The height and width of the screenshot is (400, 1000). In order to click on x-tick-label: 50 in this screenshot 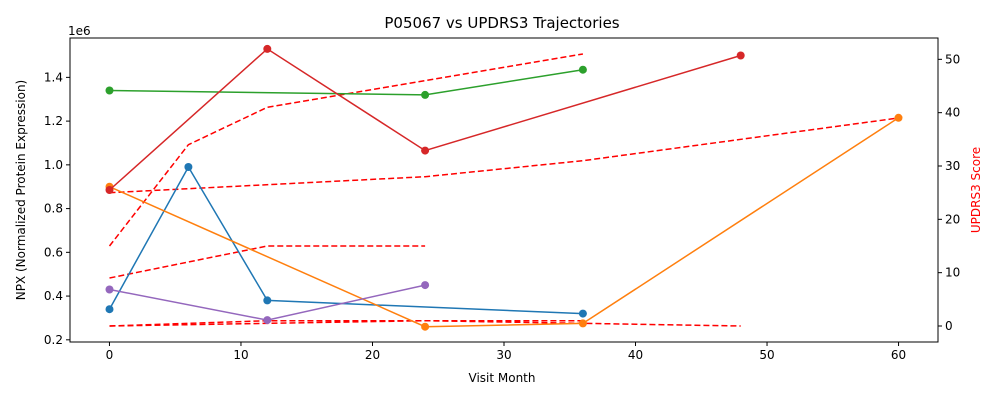, I will do `click(766, 355)`.